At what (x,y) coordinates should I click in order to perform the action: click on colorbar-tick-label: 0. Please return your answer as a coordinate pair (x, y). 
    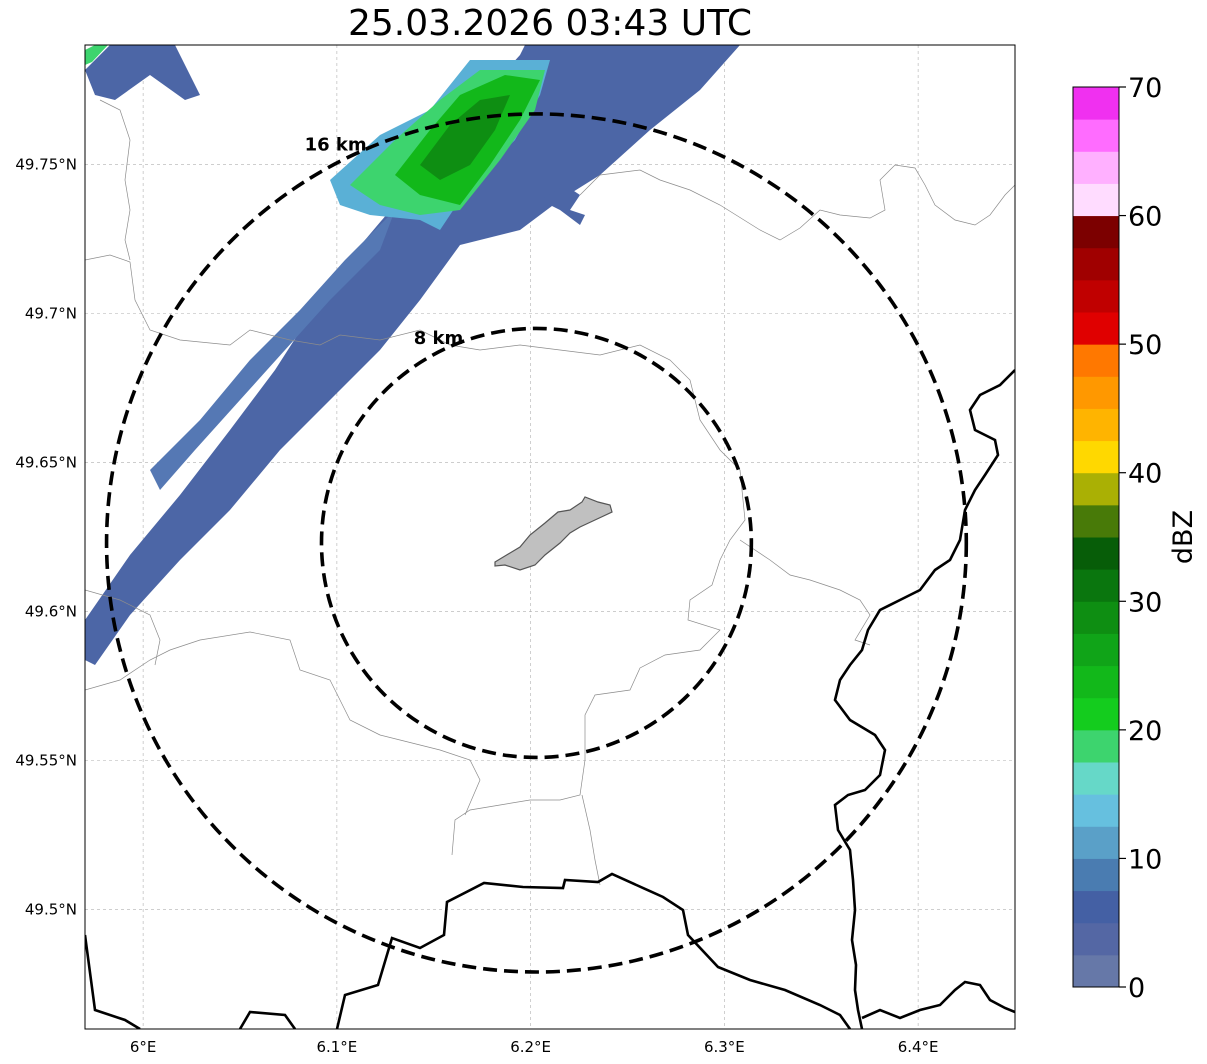
    Looking at the image, I should click on (1136, 988).